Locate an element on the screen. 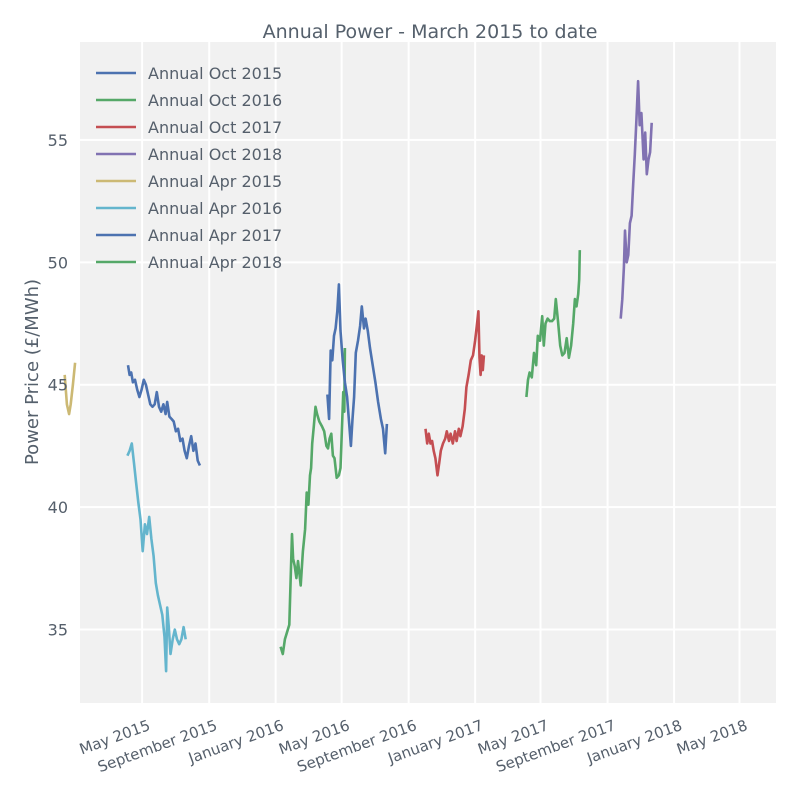  legend-label: Annual Oct 2016 is located at coordinates (215, 100).